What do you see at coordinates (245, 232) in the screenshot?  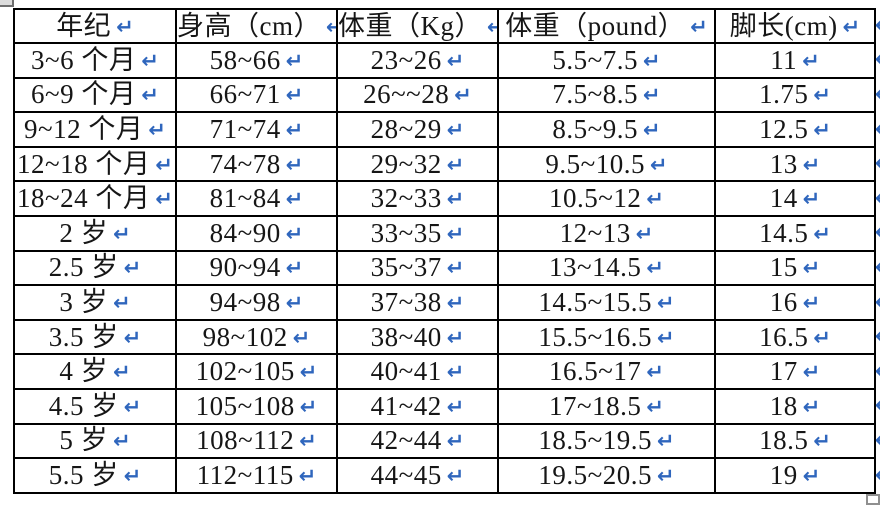 I see `cell-value: 84~90` at bounding box center [245, 232].